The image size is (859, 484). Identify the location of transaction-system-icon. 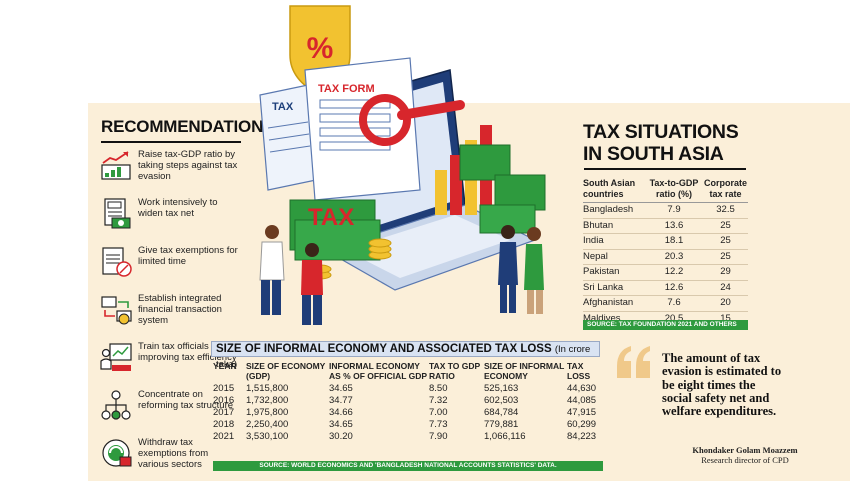
(116, 310).